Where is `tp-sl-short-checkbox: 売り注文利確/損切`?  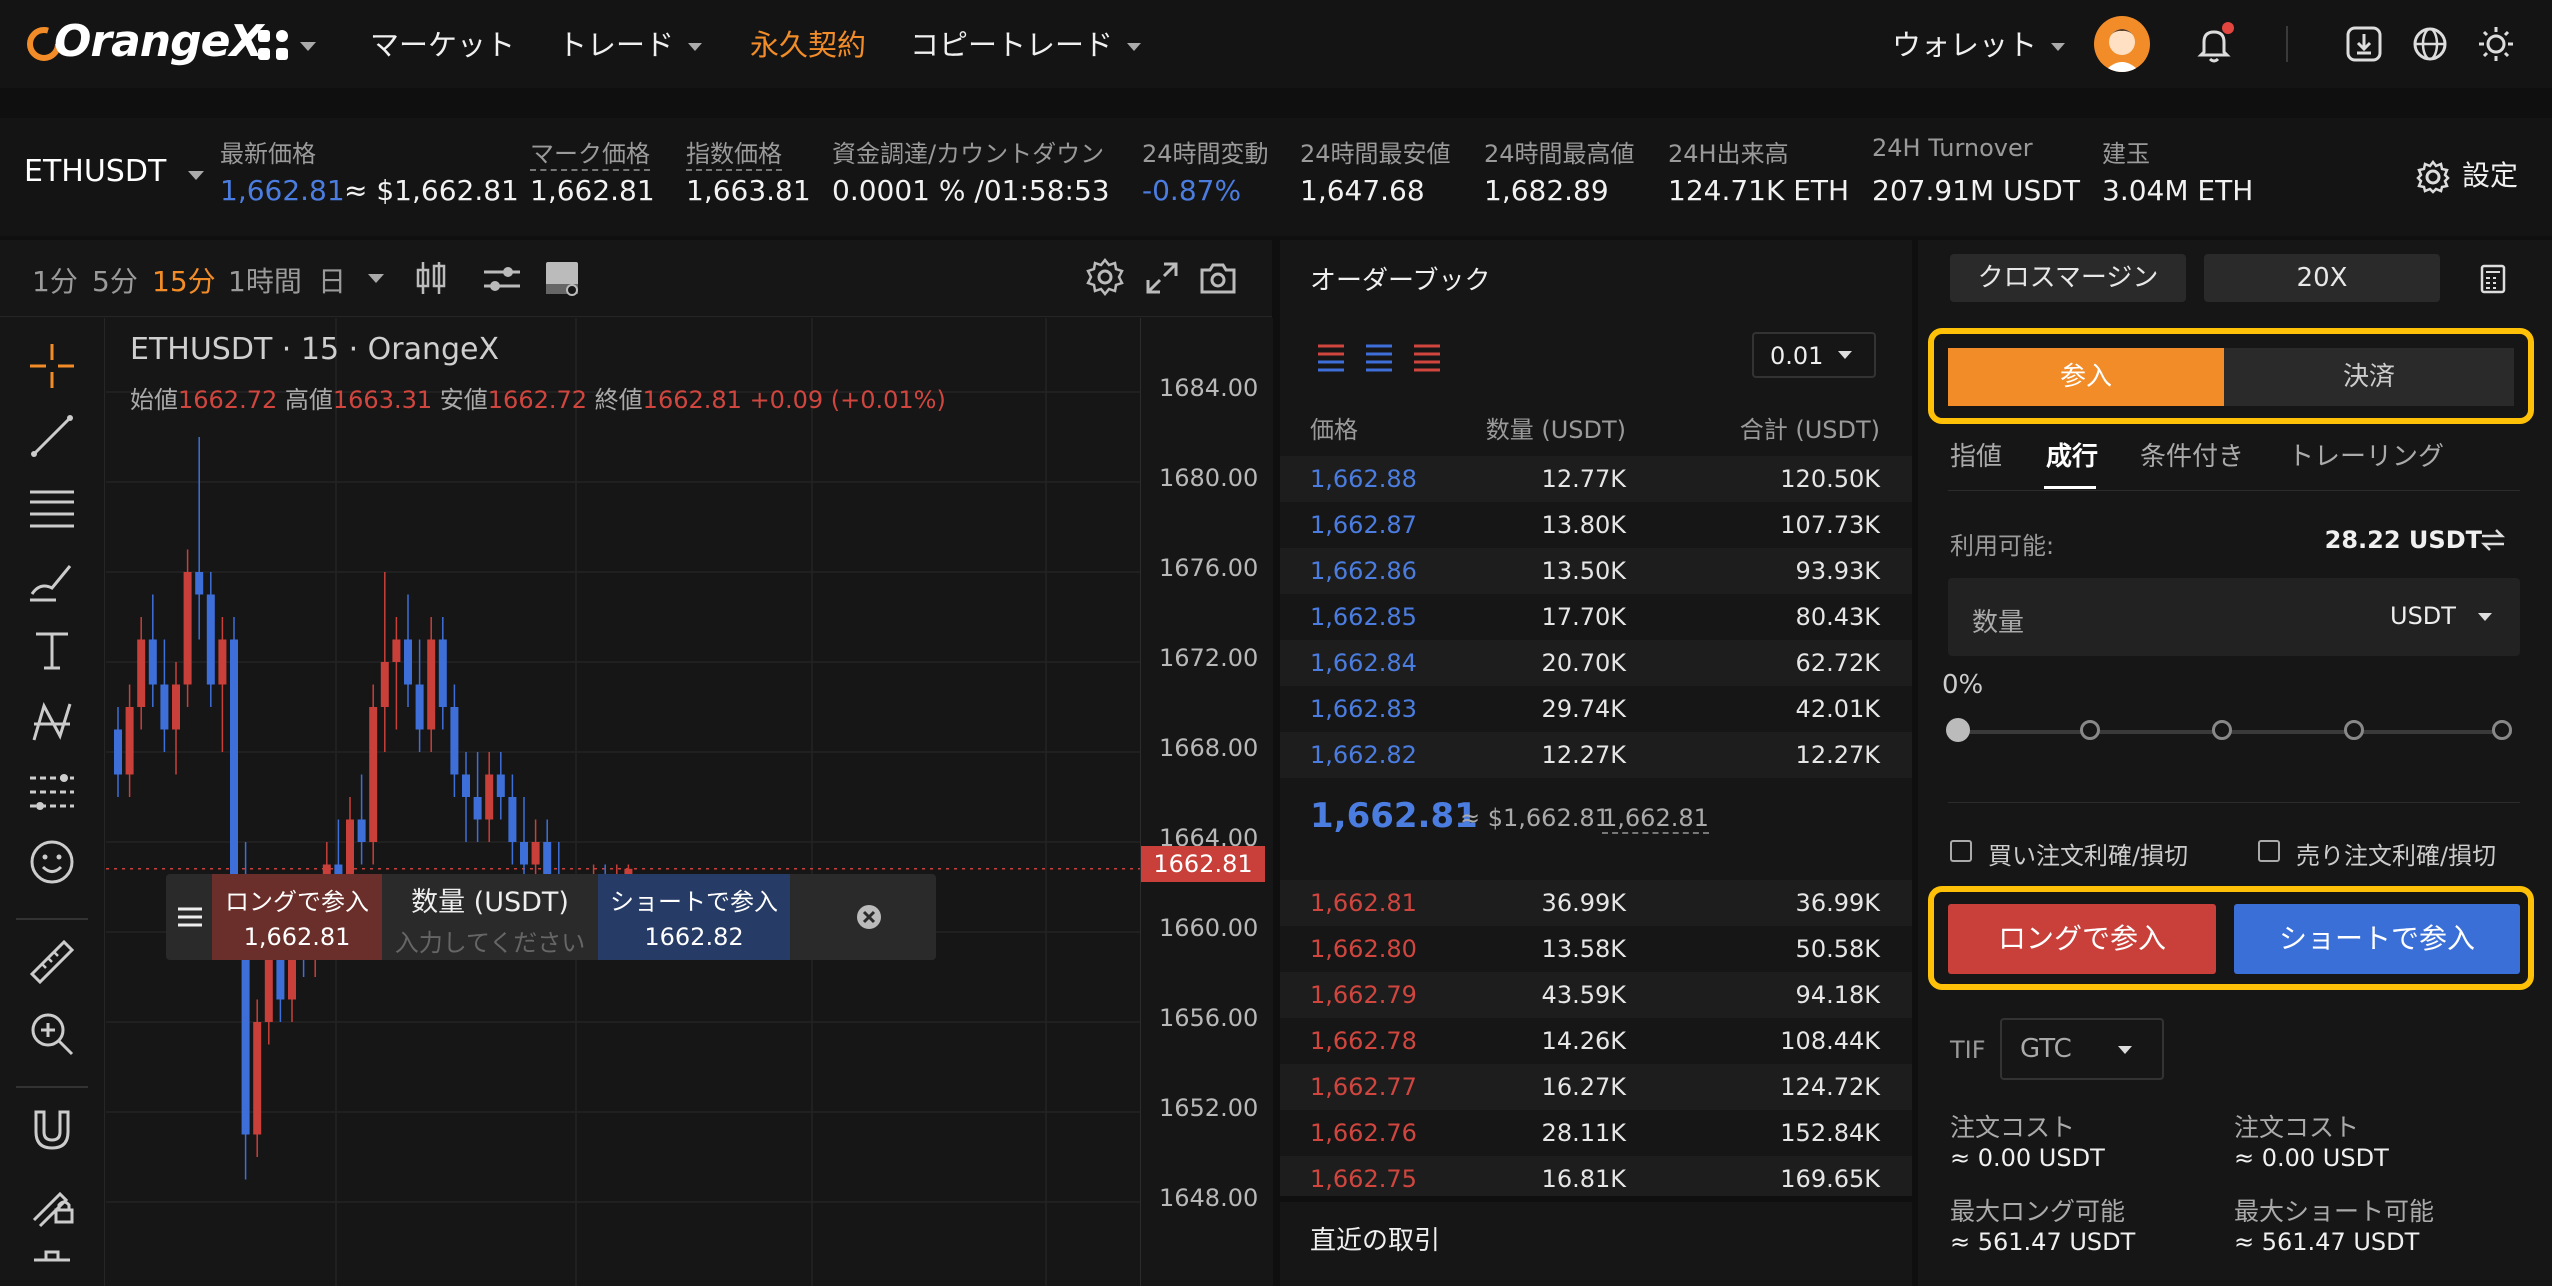 tp-sl-short-checkbox: 売り注文利確/損切 is located at coordinates (2398, 853).